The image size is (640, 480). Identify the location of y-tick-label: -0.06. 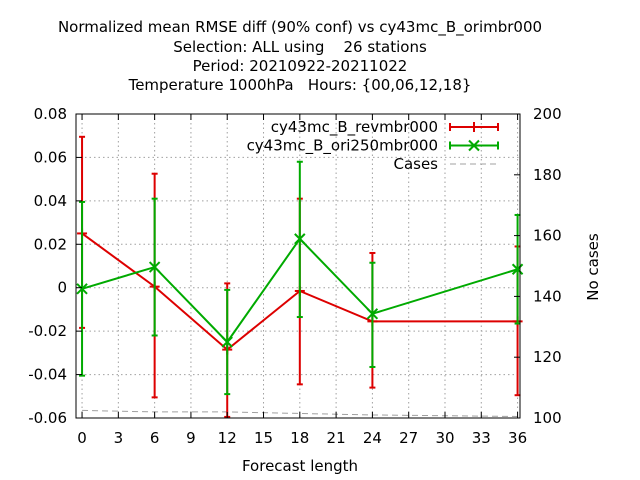
(47, 418).